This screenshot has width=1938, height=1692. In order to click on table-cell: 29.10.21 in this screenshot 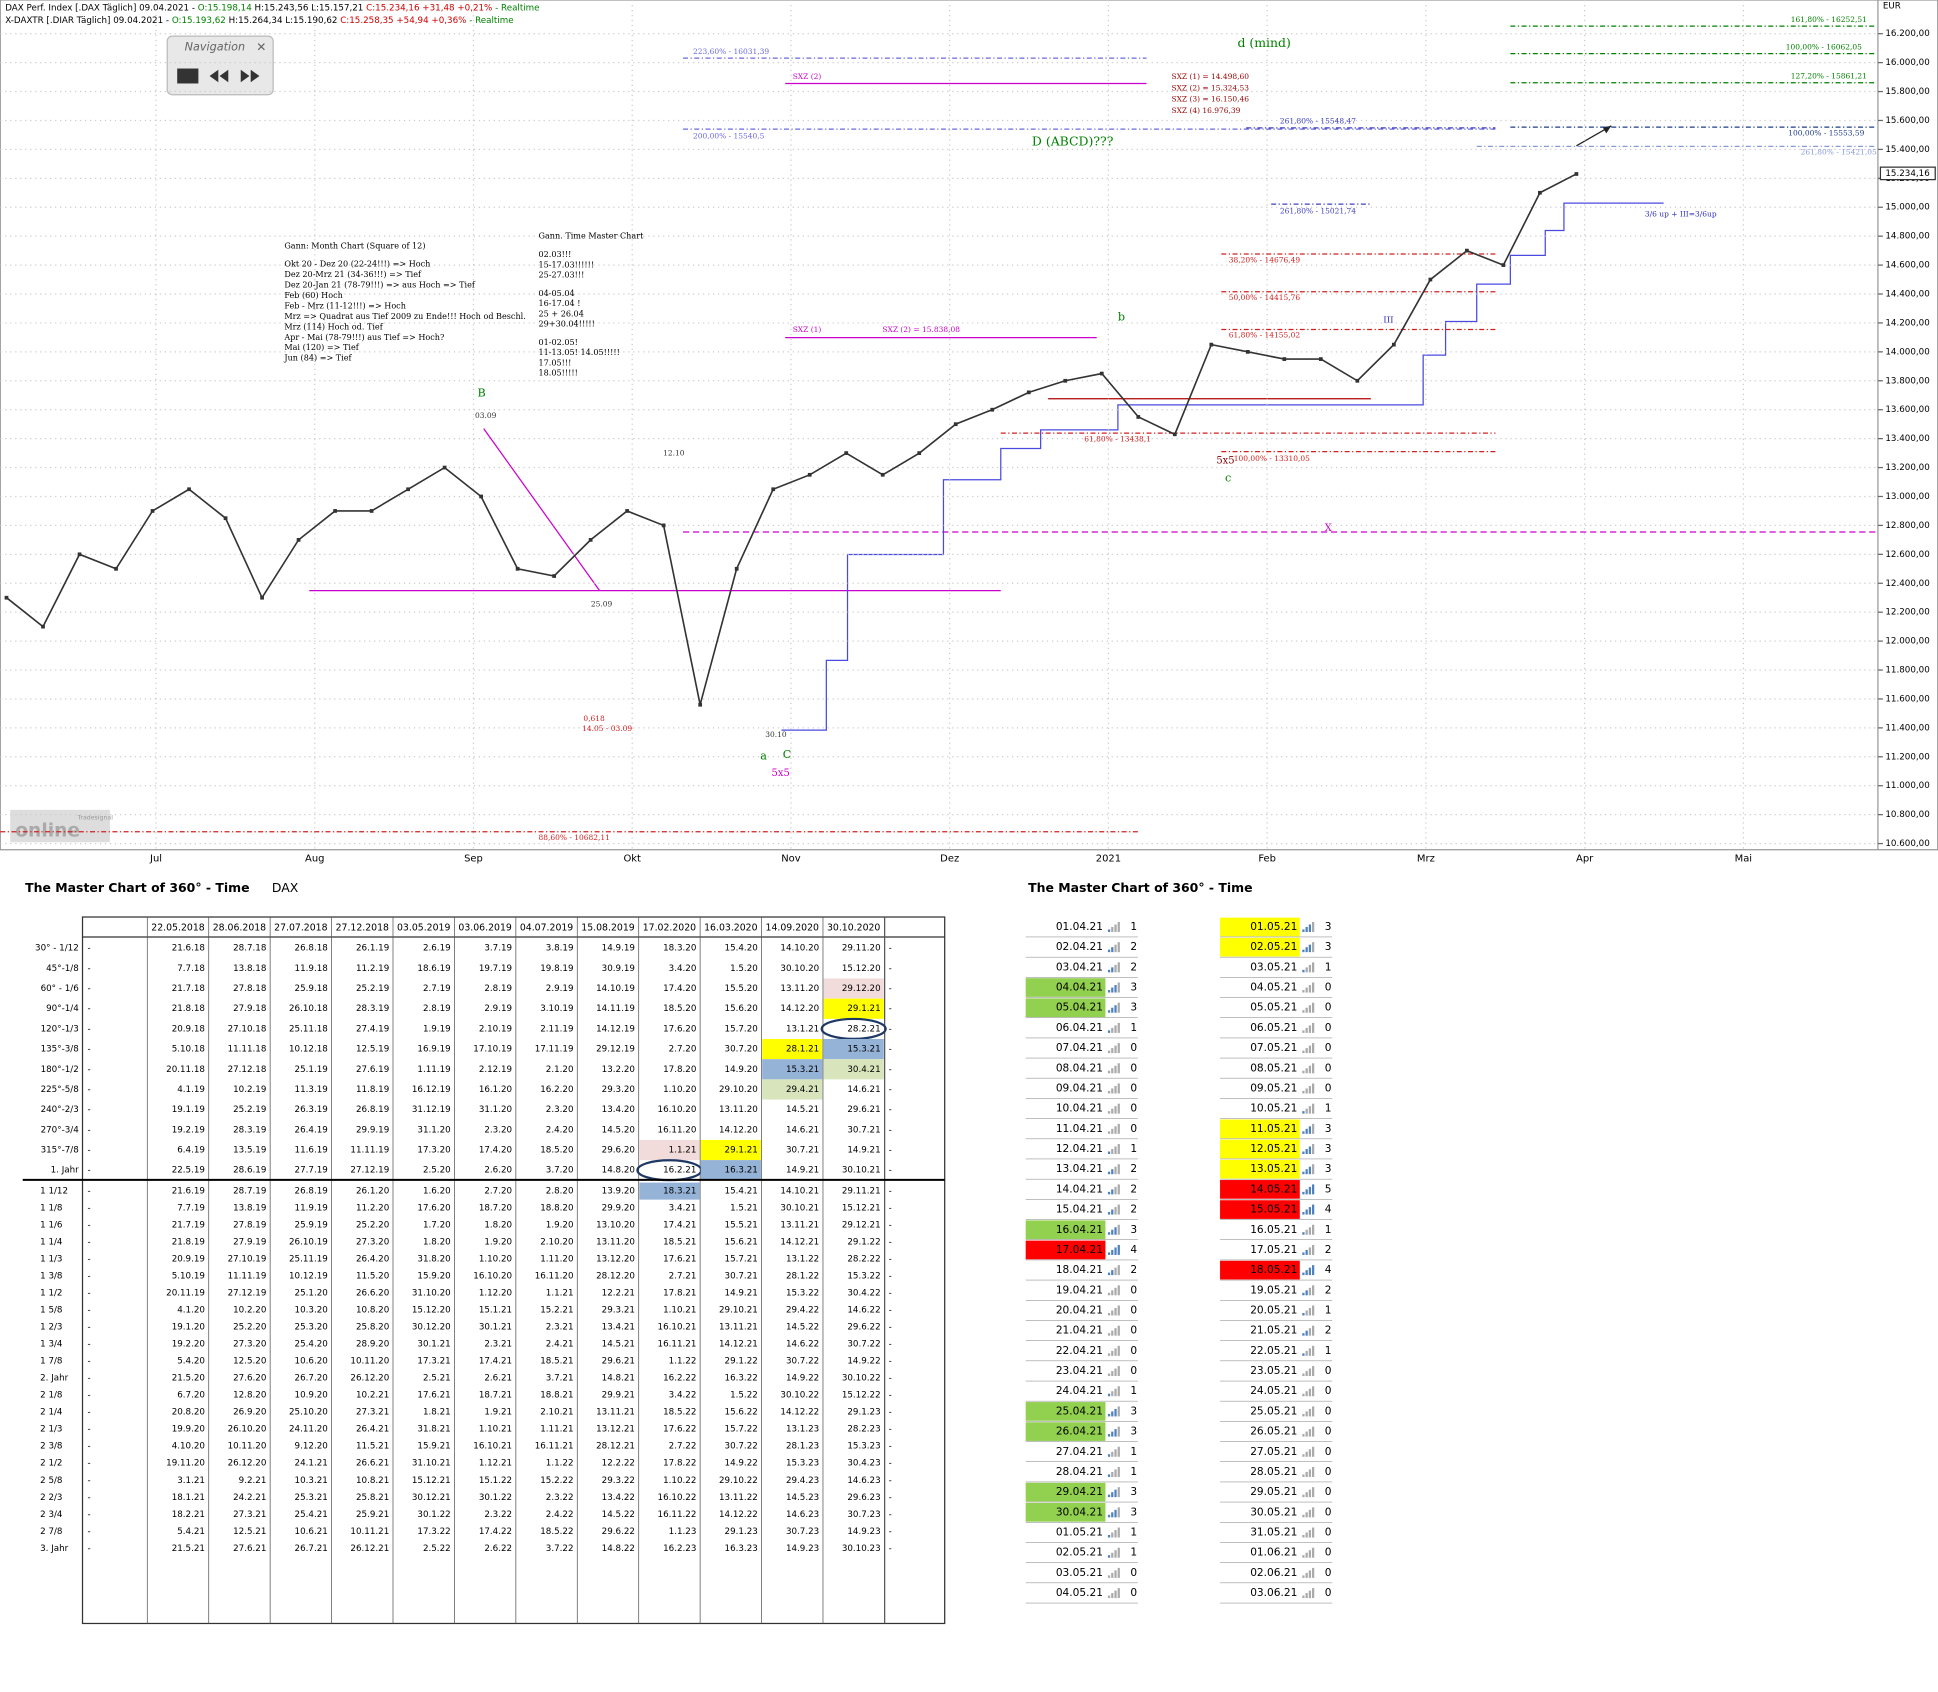, I will do `click(738, 1311)`.